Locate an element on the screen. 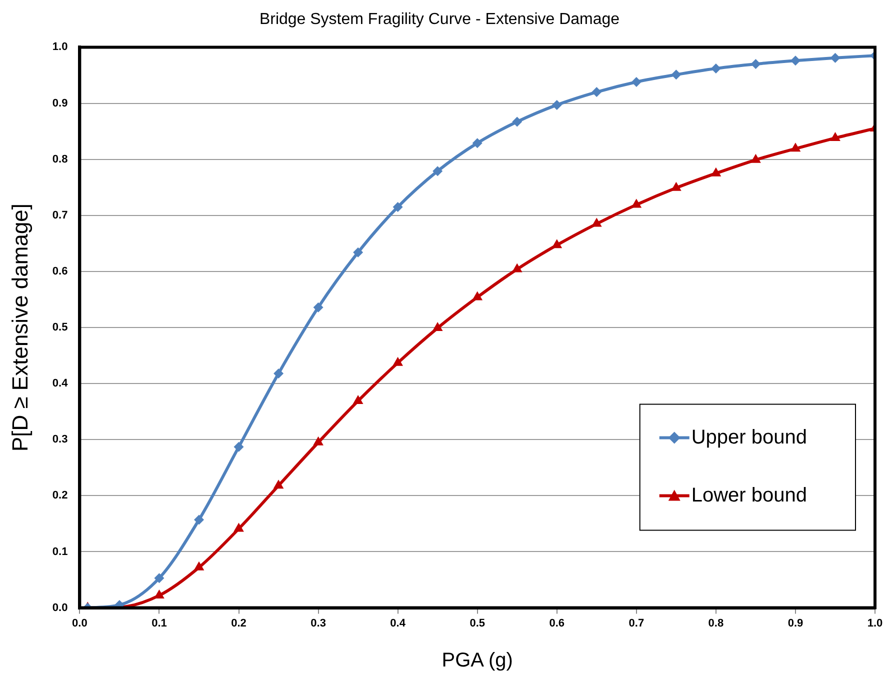 The width and height of the screenshot is (891, 681). y-axis-title: P[D ≥ Extensive damage] is located at coordinates (19, 327).